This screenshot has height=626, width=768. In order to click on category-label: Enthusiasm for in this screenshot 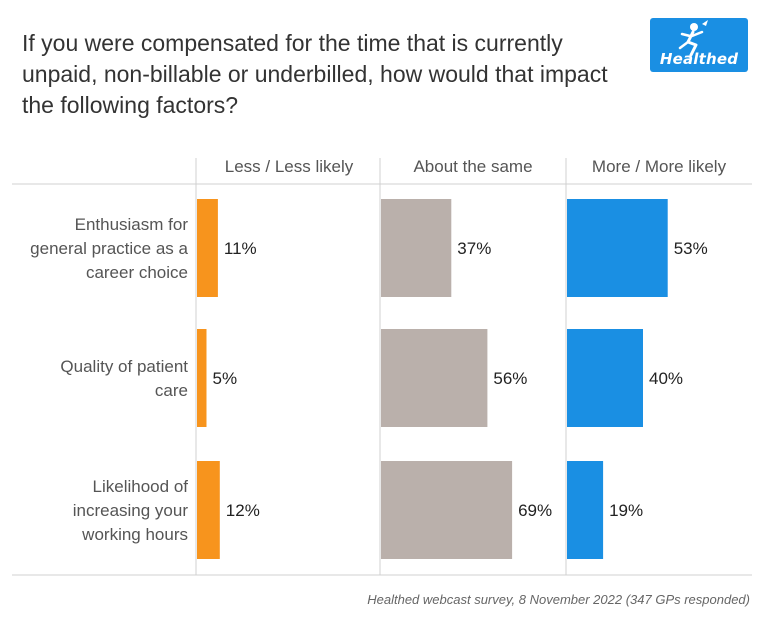, I will do `click(132, 224)`.